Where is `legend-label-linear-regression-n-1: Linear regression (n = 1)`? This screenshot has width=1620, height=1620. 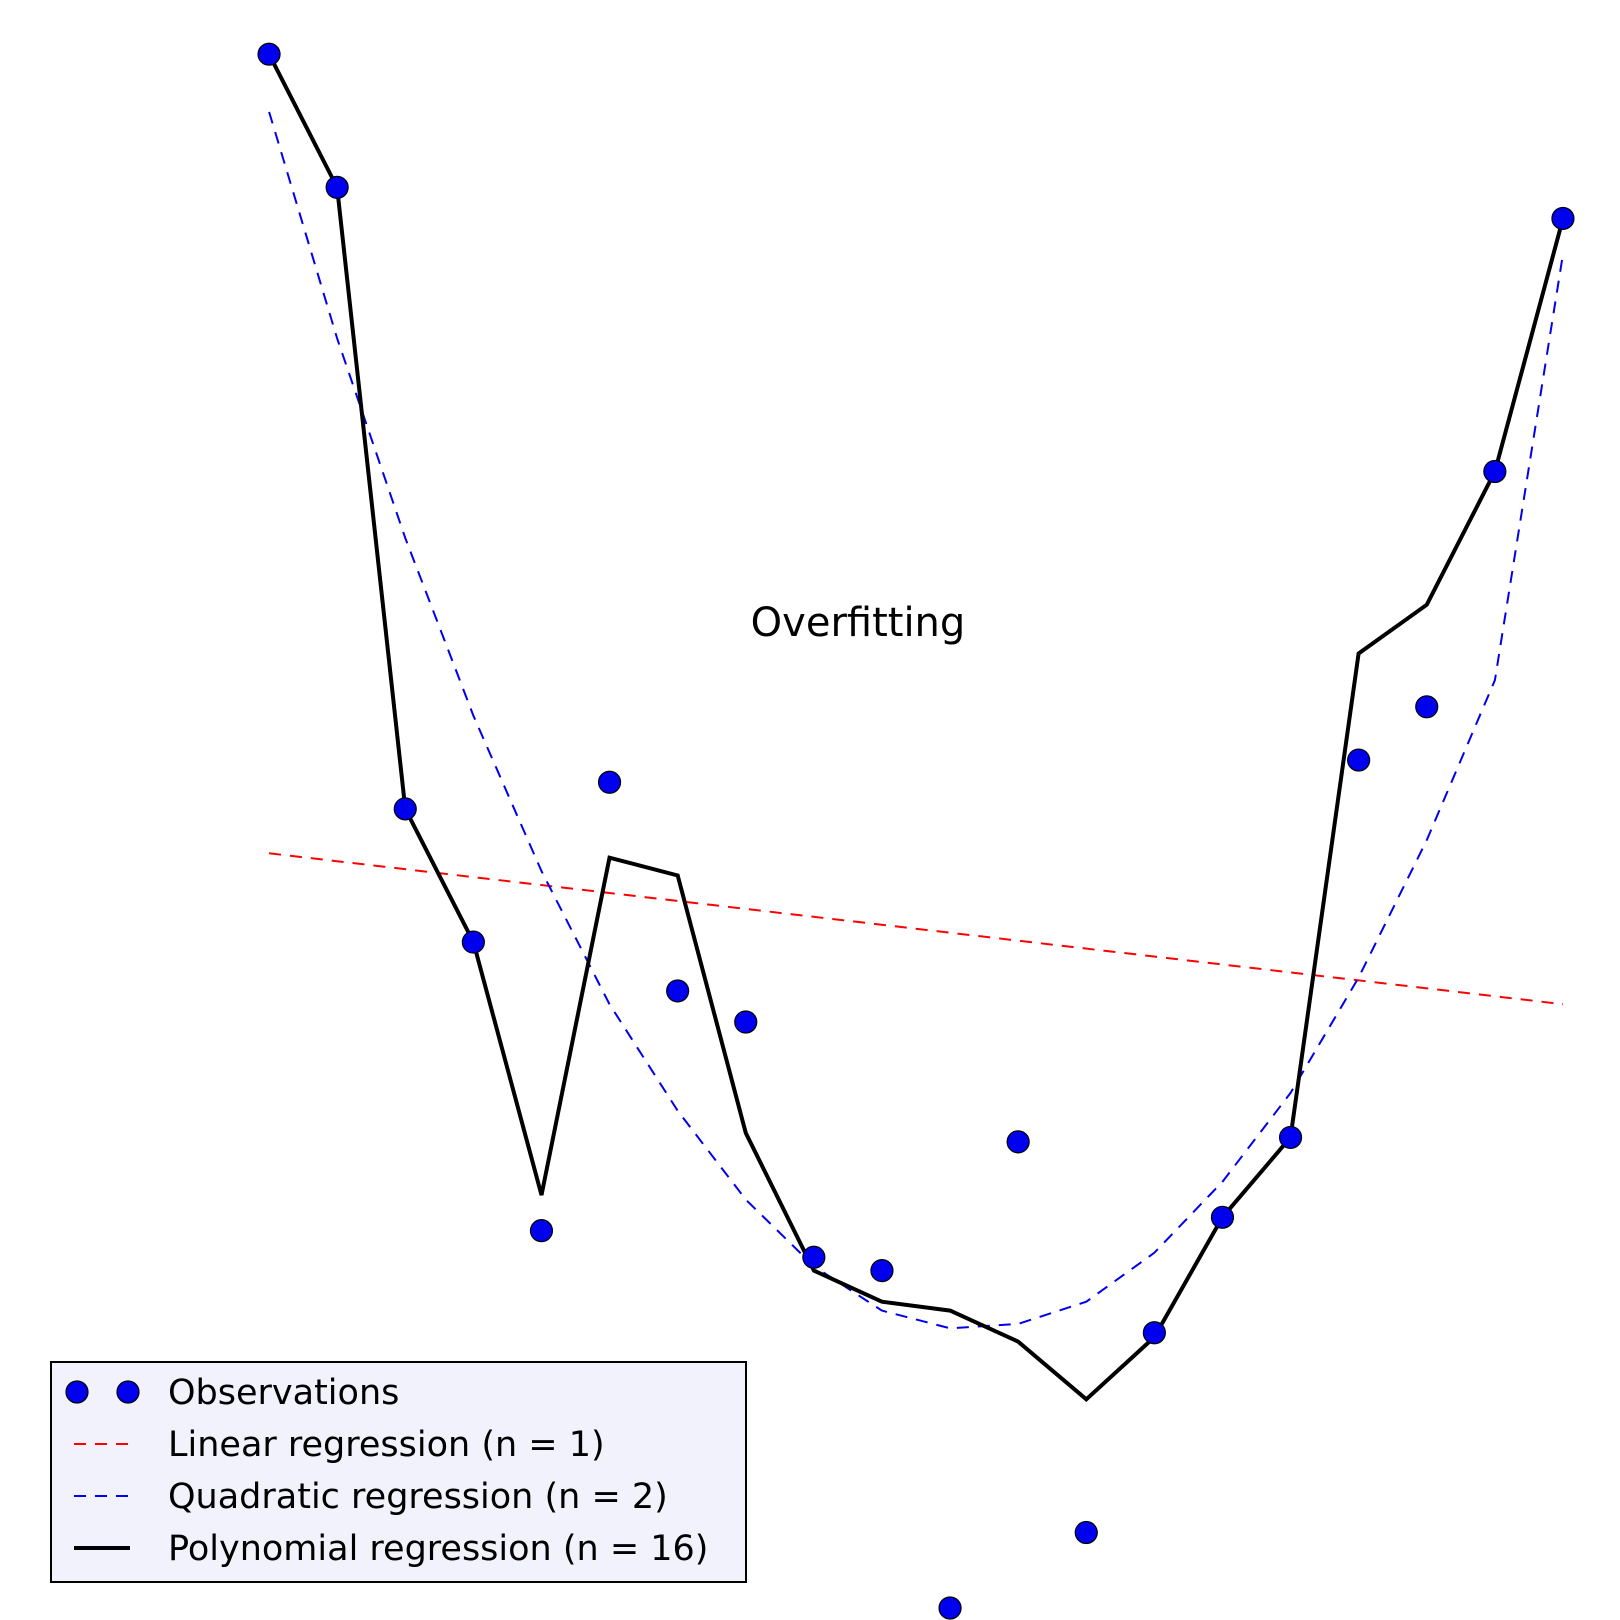 legend-label-linear-regression-n-1: Linear regression (n = 1) is located at coordinates (386, 1445).